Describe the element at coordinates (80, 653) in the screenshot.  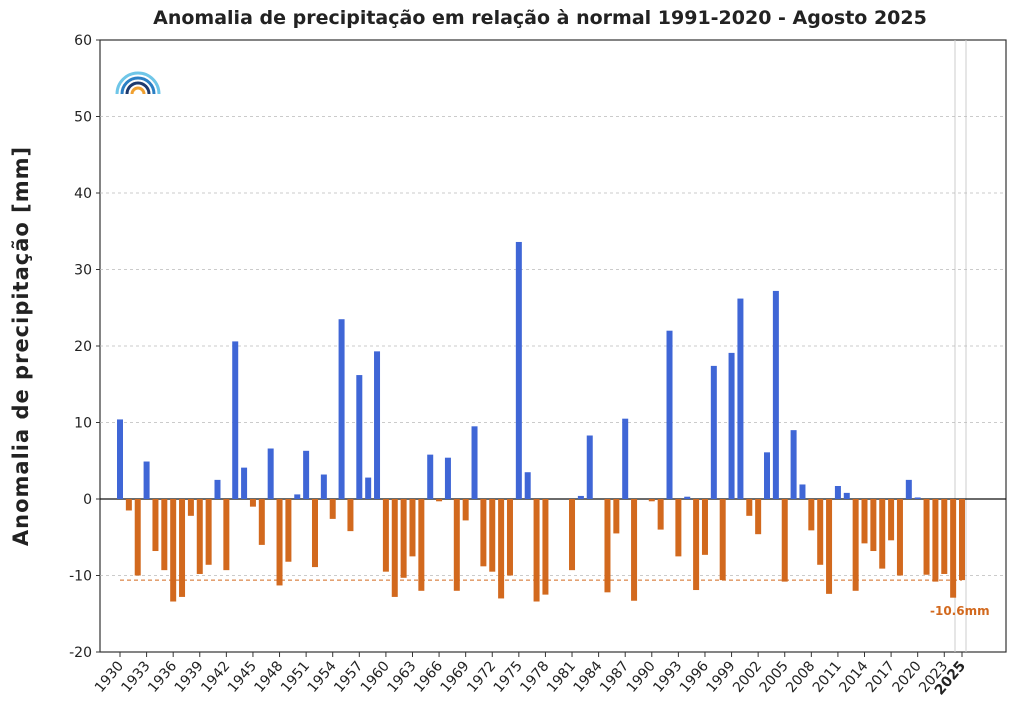
I see `y-tick-label: -20` at that location.